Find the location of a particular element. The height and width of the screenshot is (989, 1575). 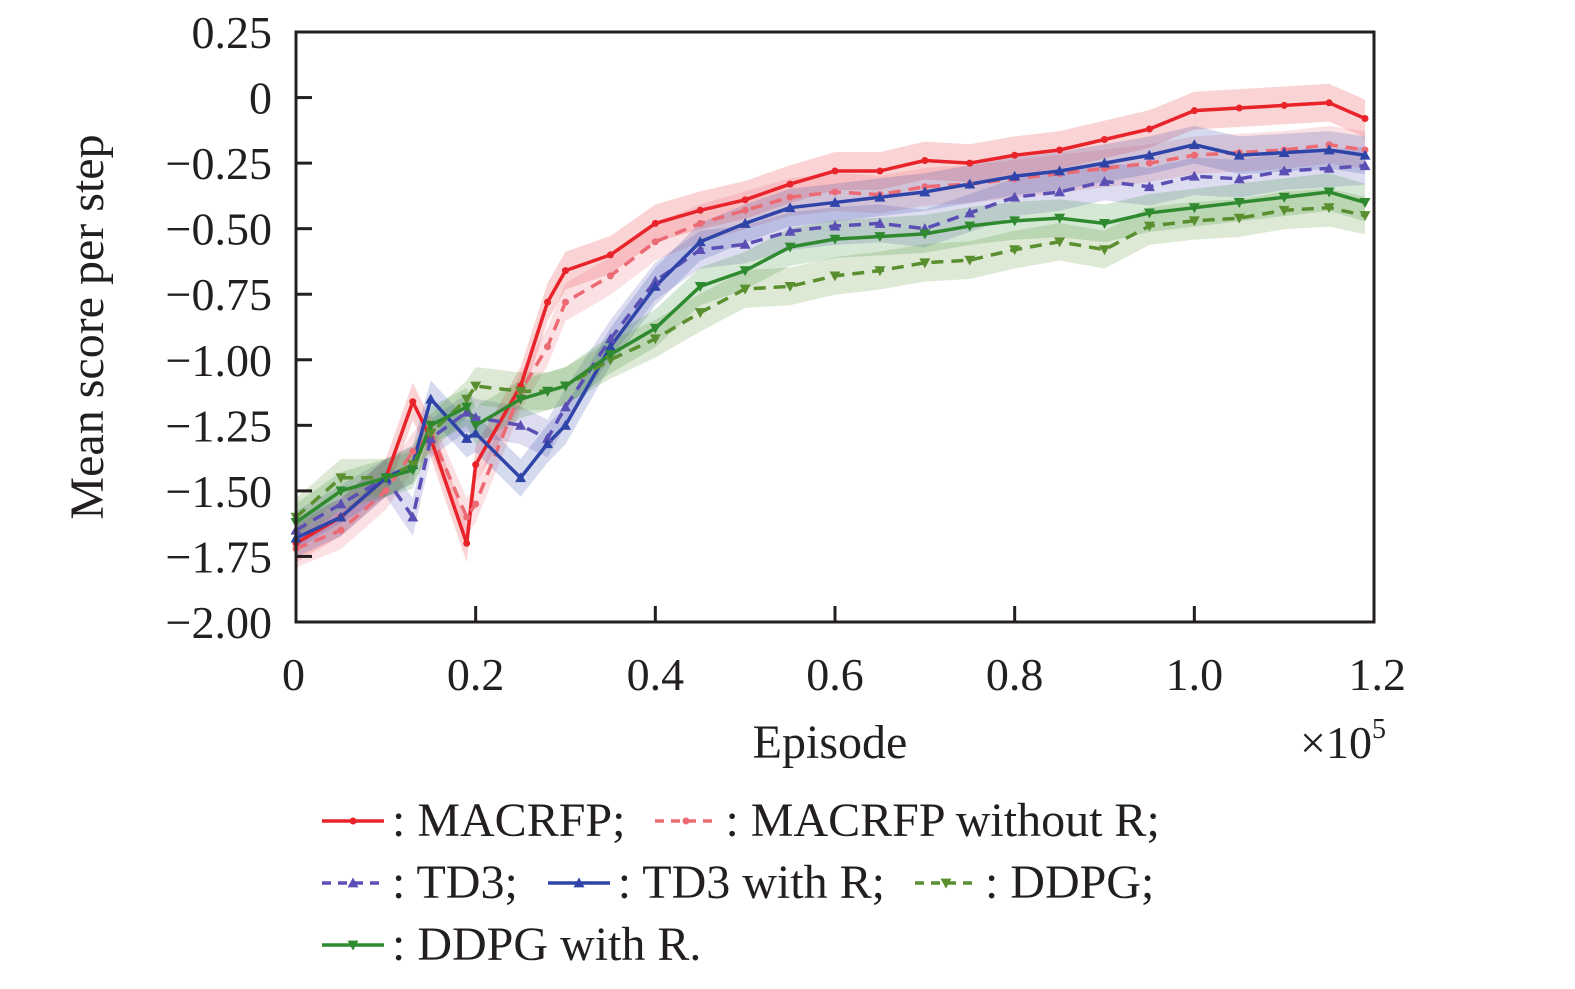

legend-item: : DDPG with R. is located at coordinates (510, 945).